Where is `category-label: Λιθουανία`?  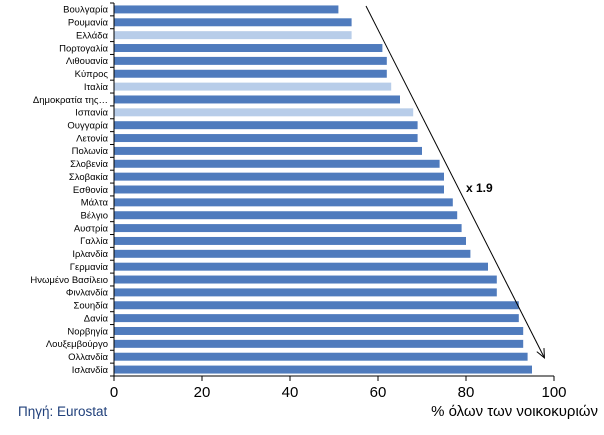
category-label: Λιθουανία is located at coordinates (87, 61).